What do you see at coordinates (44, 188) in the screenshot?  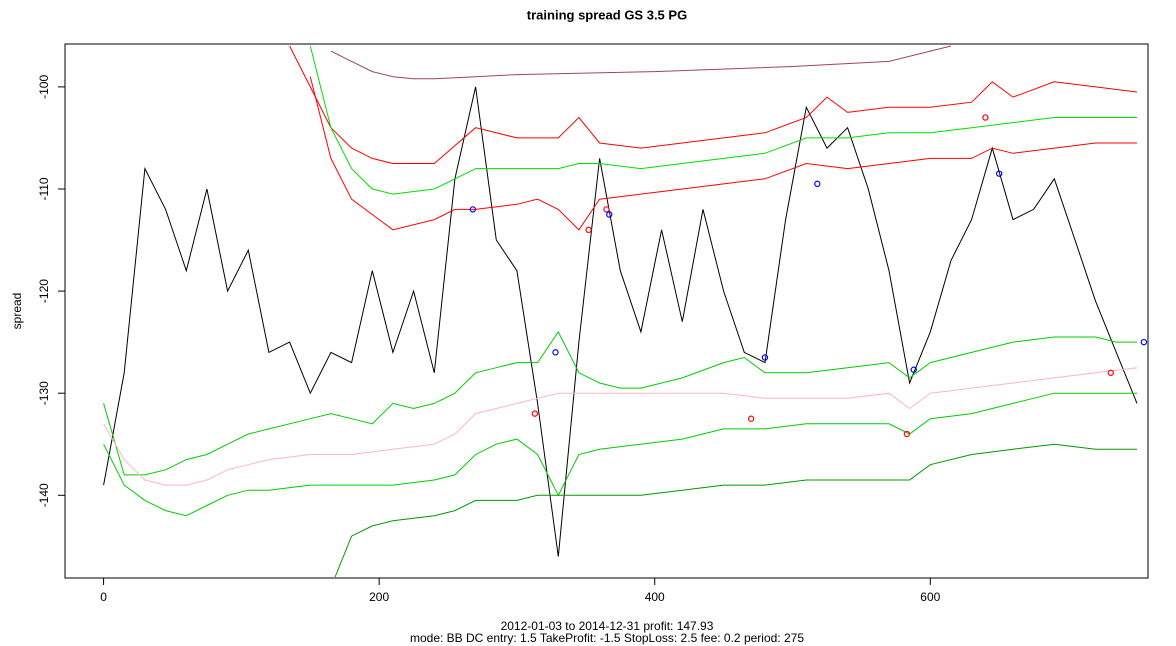 I see `y-tick-label: -110` at bounding box center [44, 188].